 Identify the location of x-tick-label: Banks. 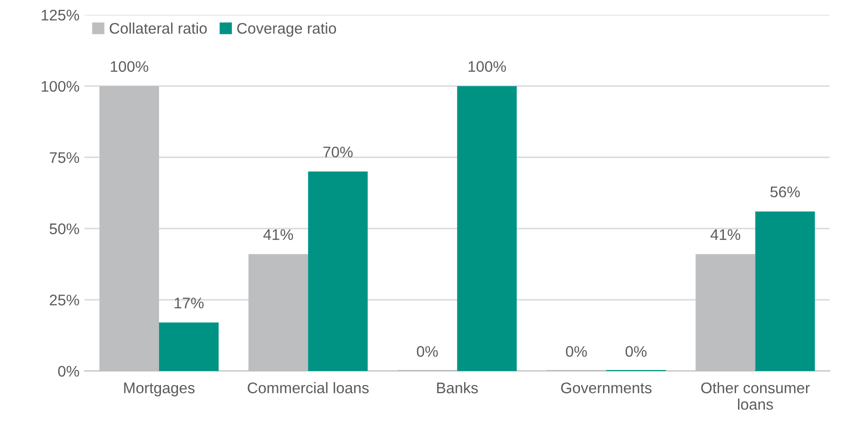
(457, 388).